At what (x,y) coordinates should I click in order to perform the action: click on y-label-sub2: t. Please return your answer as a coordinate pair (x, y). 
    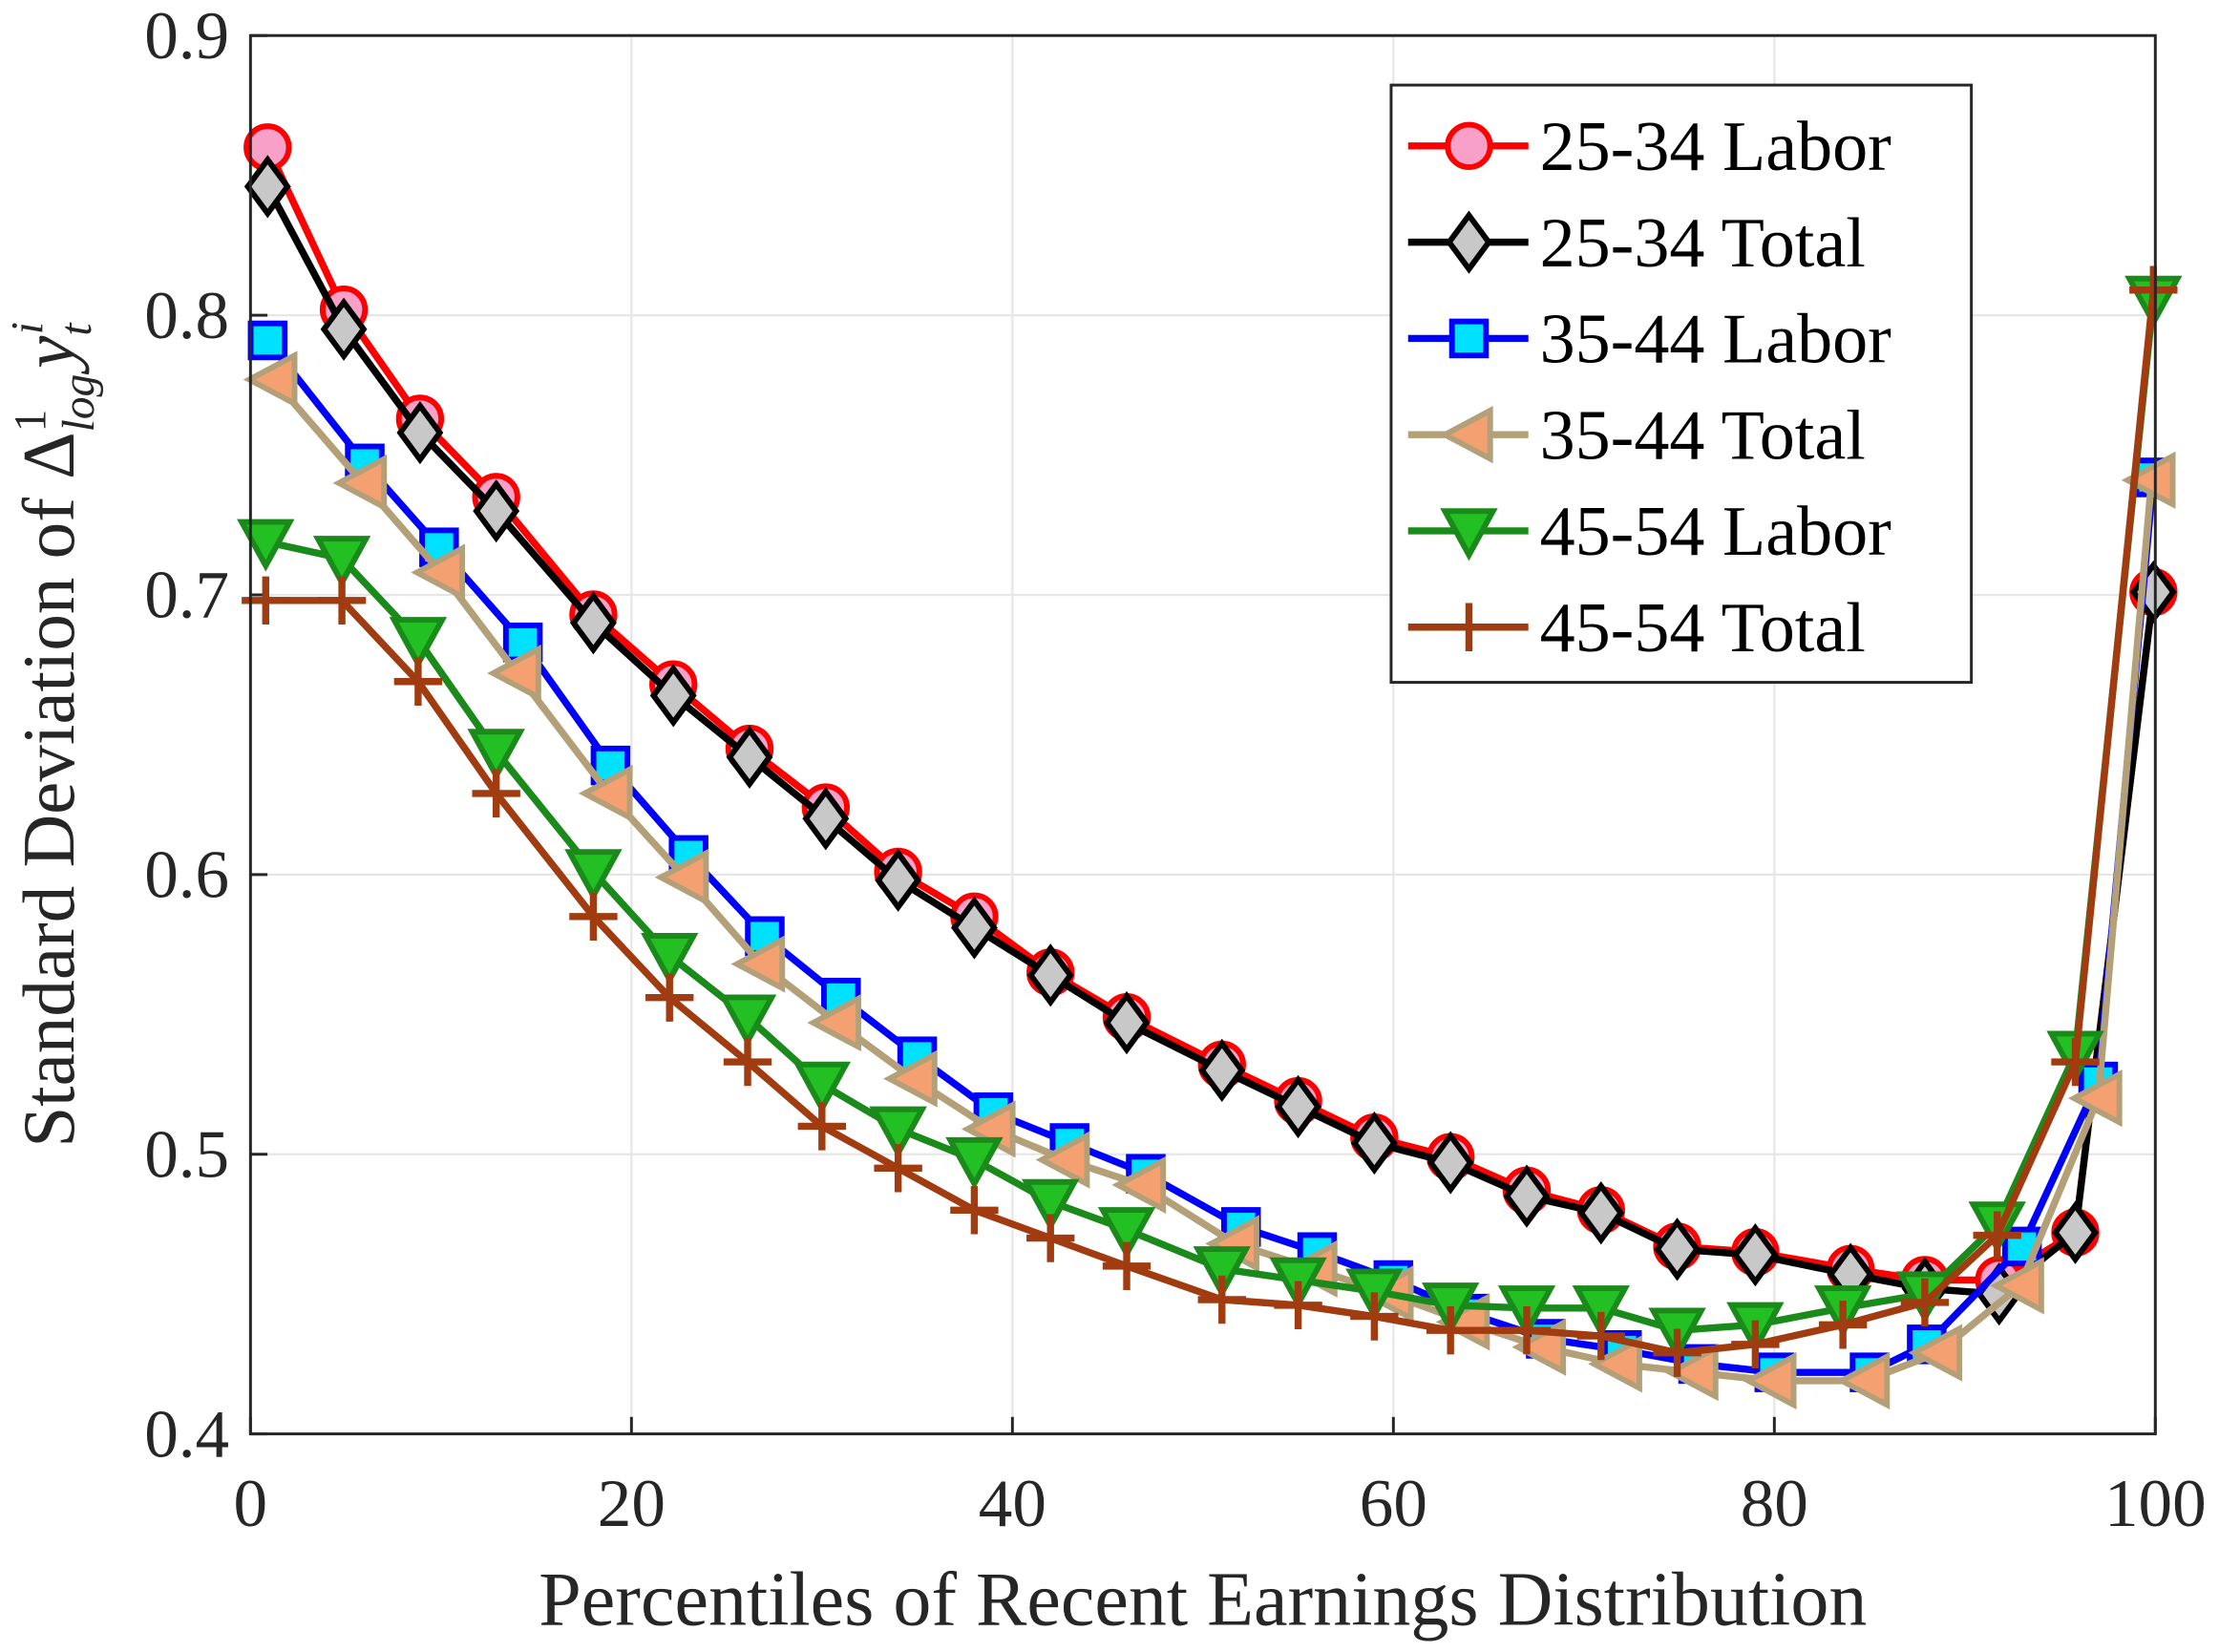
    Looking at the image, I should click on (76, 329).